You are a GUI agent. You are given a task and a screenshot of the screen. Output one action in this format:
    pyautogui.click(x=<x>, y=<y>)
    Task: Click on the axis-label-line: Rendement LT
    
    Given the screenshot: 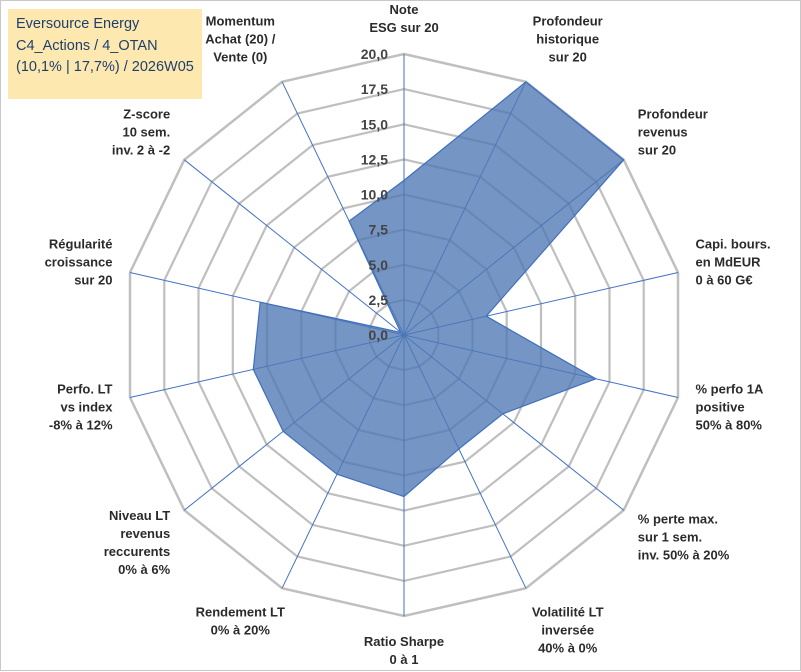 What is the action you would take?
    pyautogui.click(x=240, y=611)
    